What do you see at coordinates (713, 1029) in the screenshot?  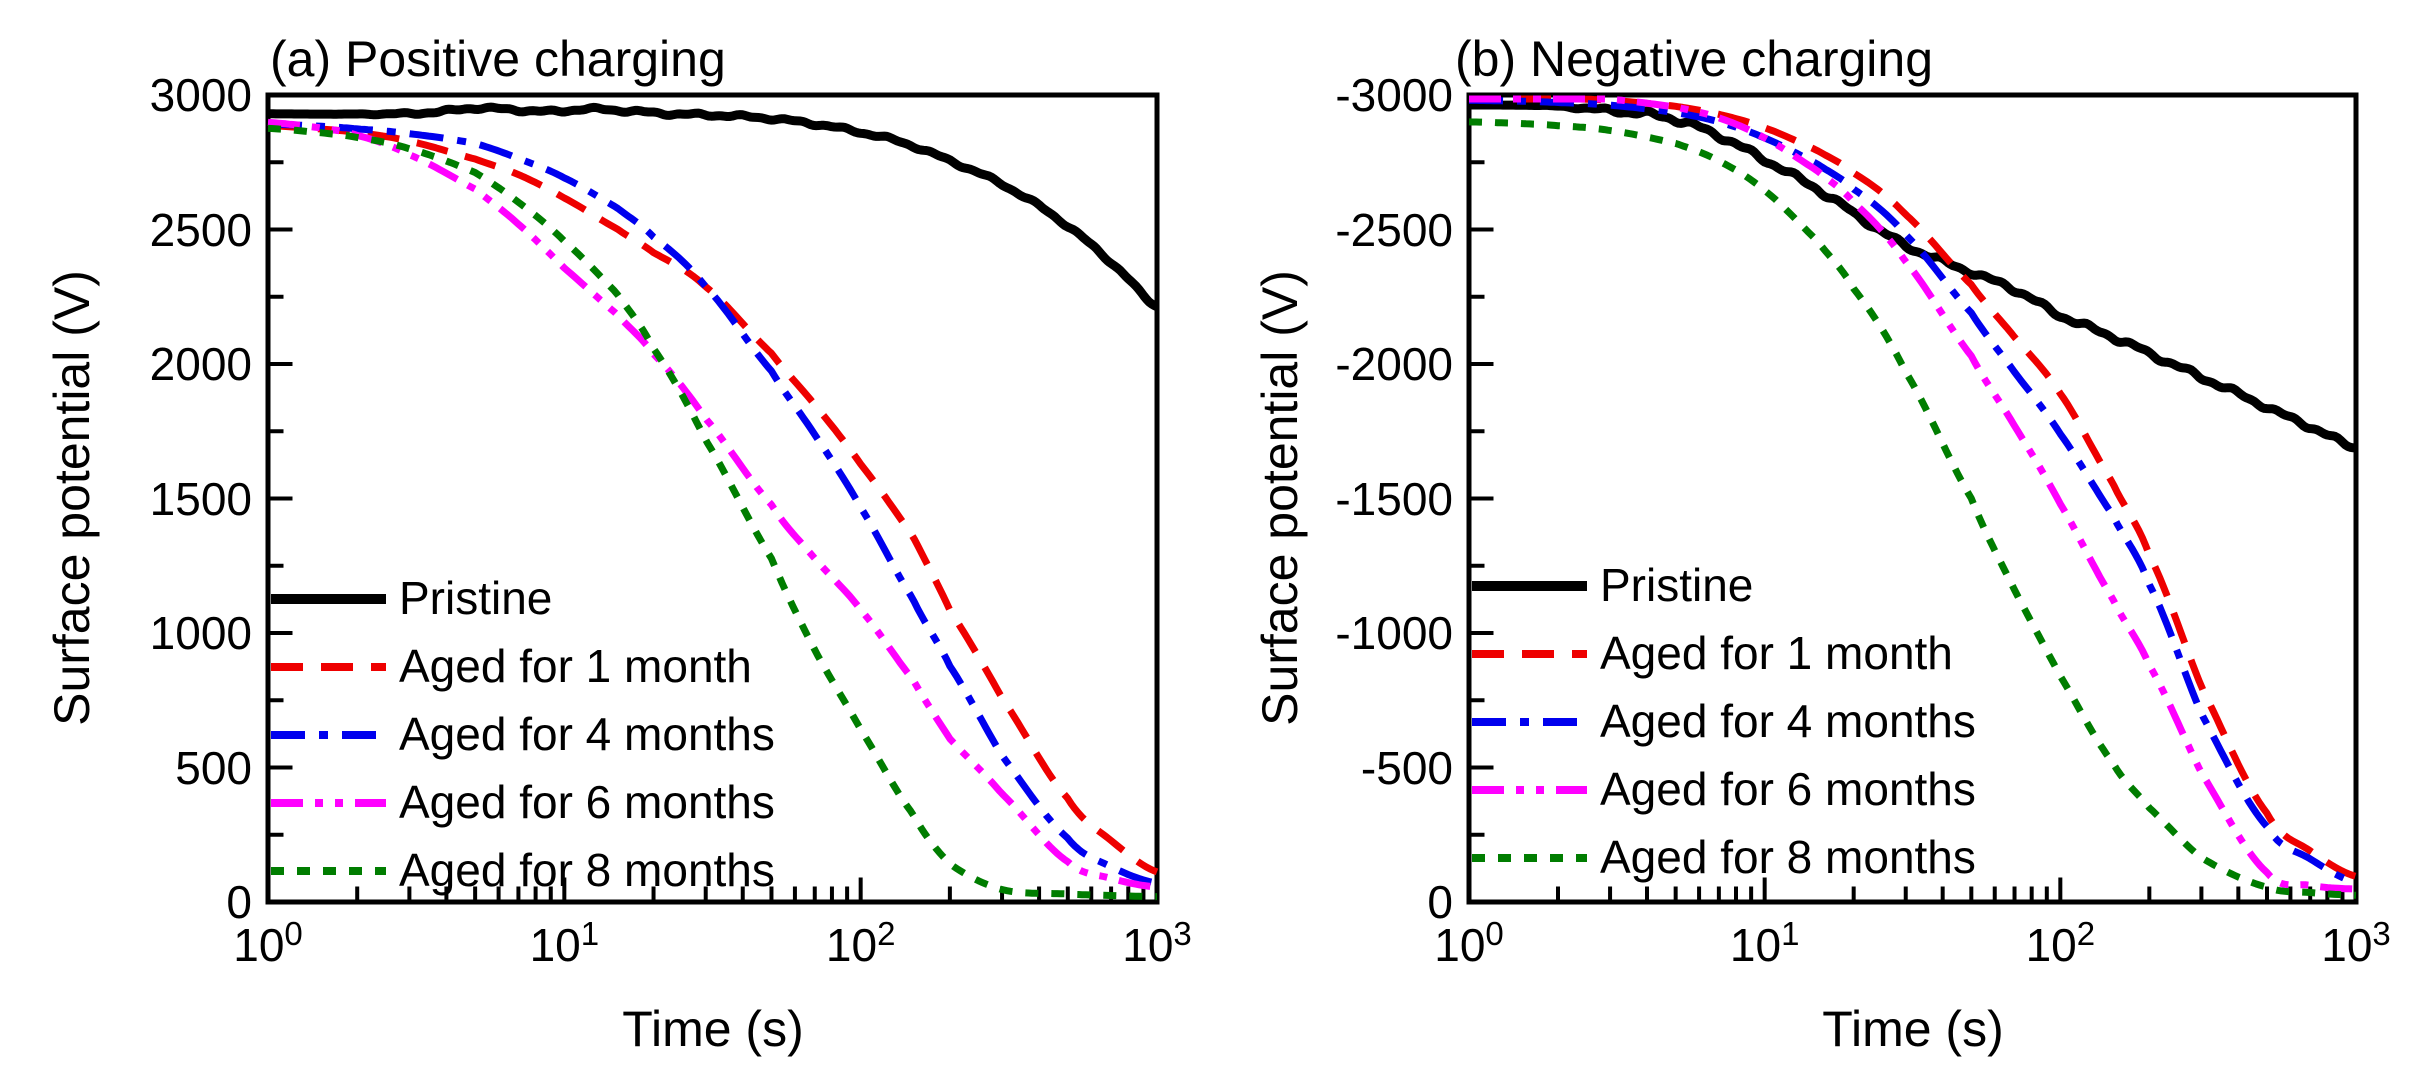 I see `panel-a-x-axis-label: Time (s)` at bounding box center [713, 1029].